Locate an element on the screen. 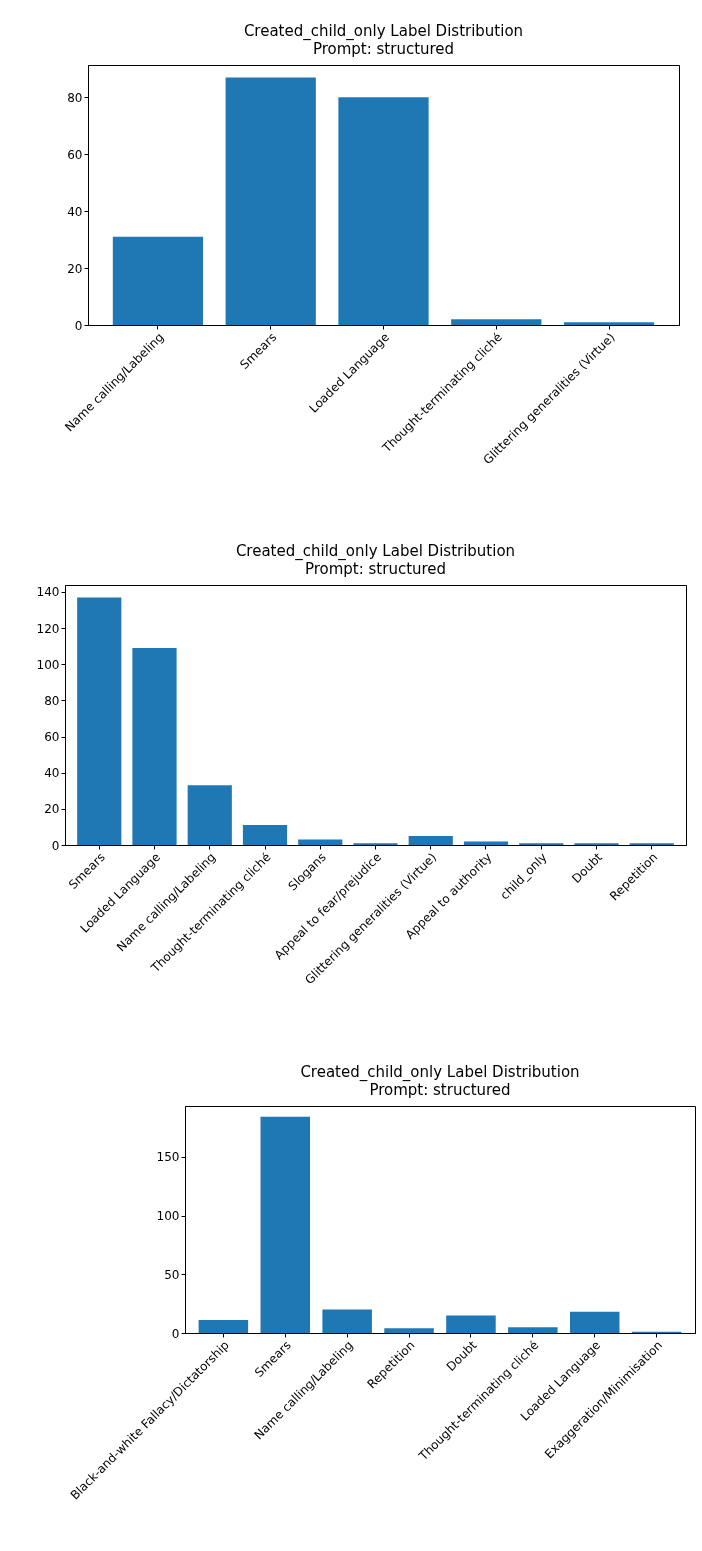 This screenshot has height=1551, width=702. y-tick-label: 120 is located at coordinates (48, 628).